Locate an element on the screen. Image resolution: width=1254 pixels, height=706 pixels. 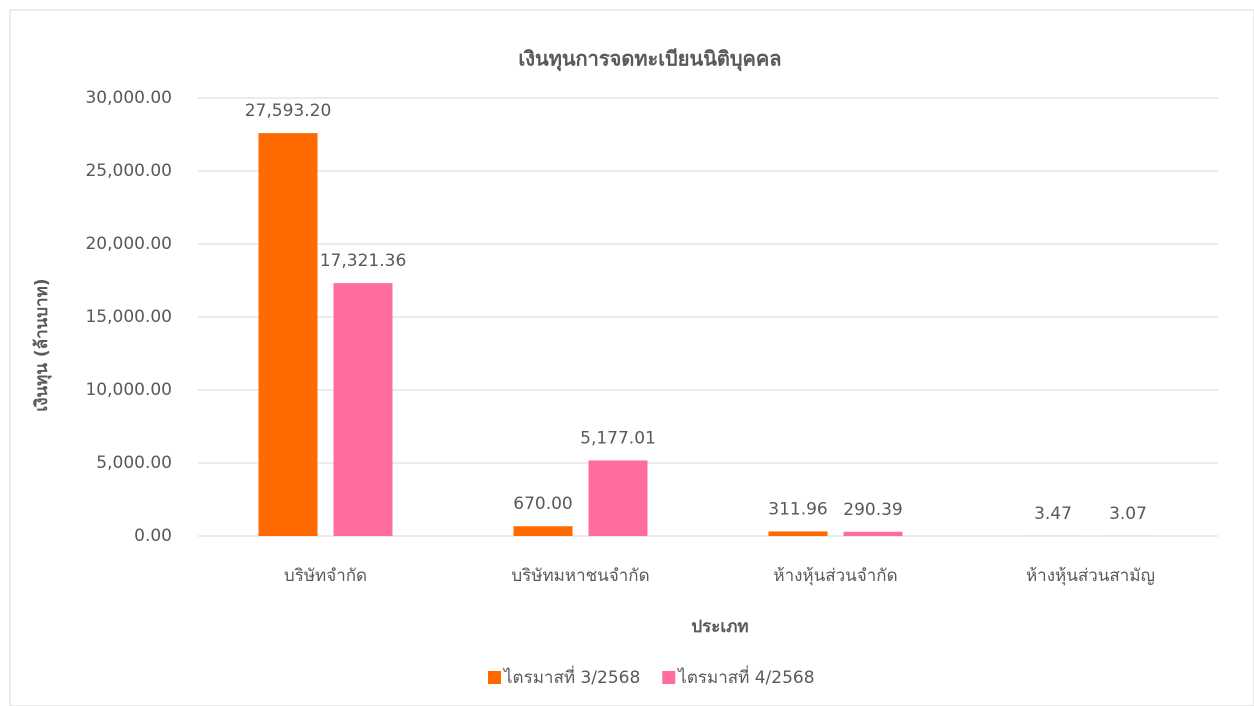
y-tick-label: 0.00 is located at coordinates (153, 536).